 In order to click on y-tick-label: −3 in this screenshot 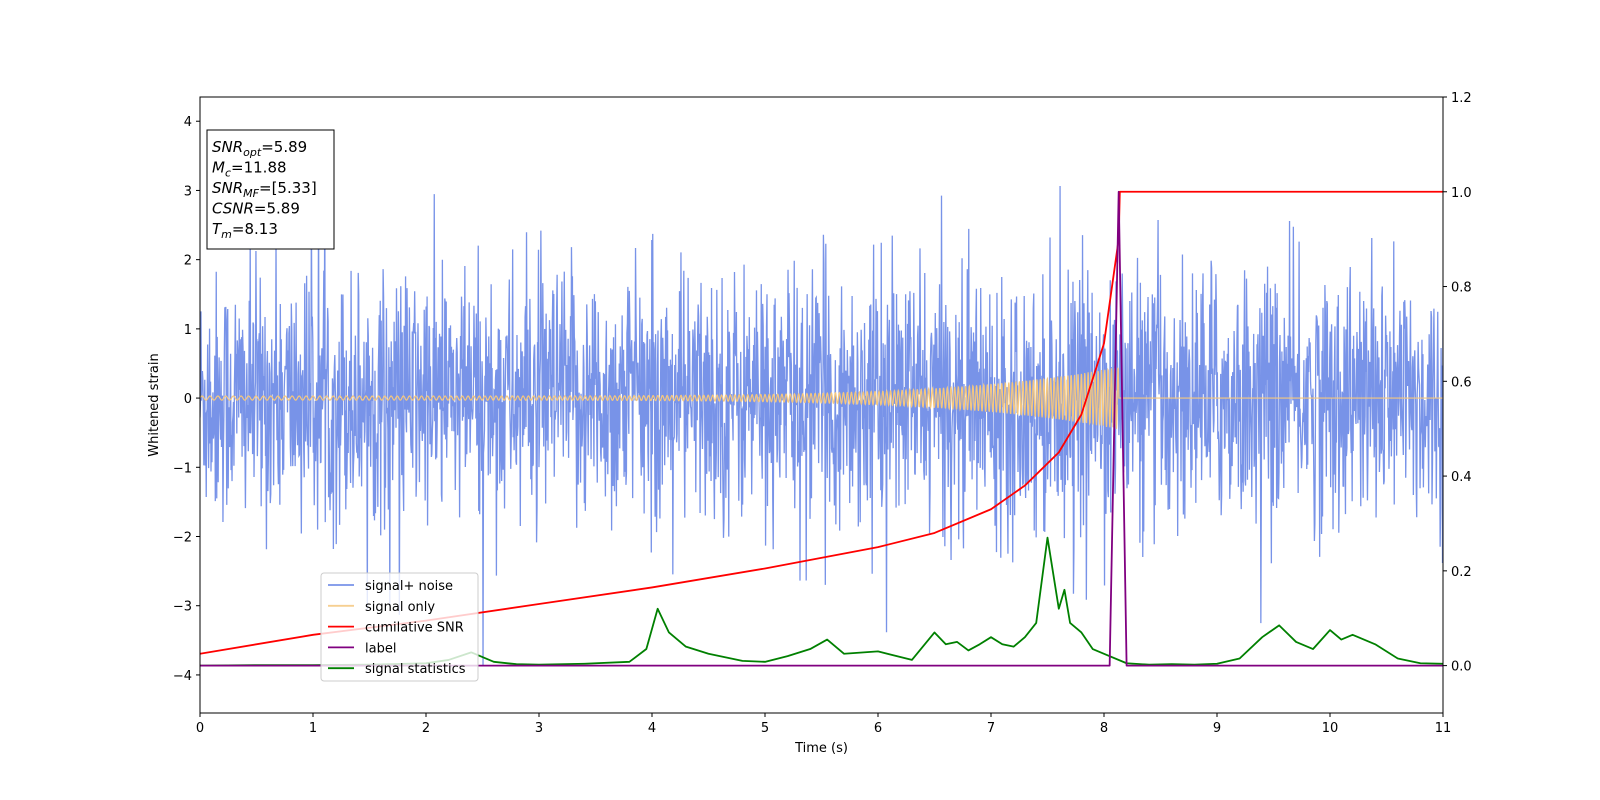, I will do `click(182, 607)`.